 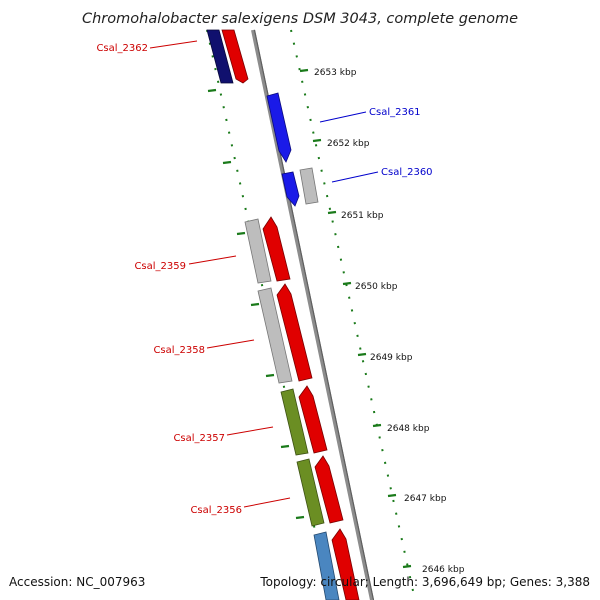 I want to click on gene-label-csal-2357: Csal_2357, so click(x=199, y=438).